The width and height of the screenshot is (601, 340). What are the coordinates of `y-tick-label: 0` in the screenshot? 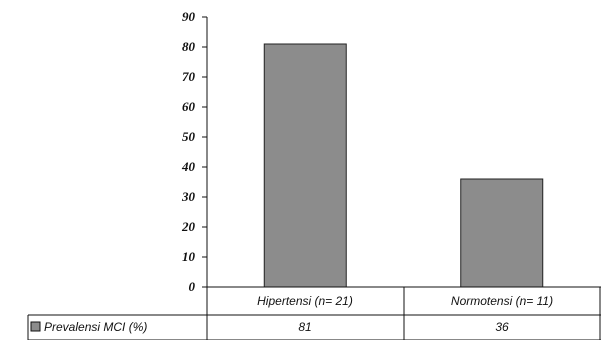 It's located at (192, 286).